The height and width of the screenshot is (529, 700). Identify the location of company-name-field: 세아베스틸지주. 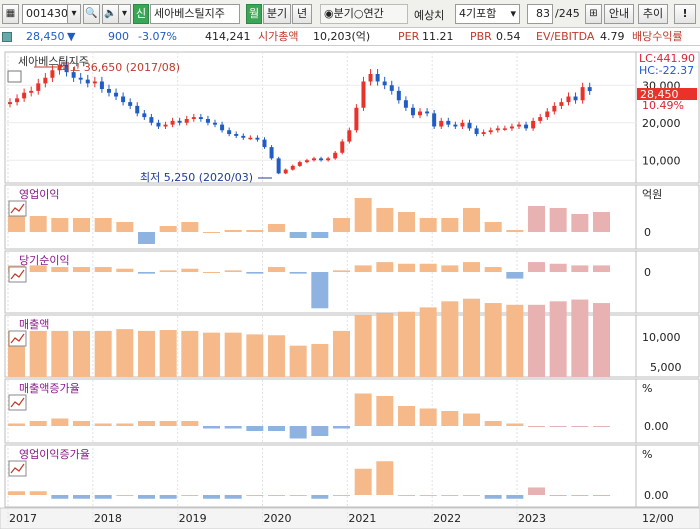
(195, 14).